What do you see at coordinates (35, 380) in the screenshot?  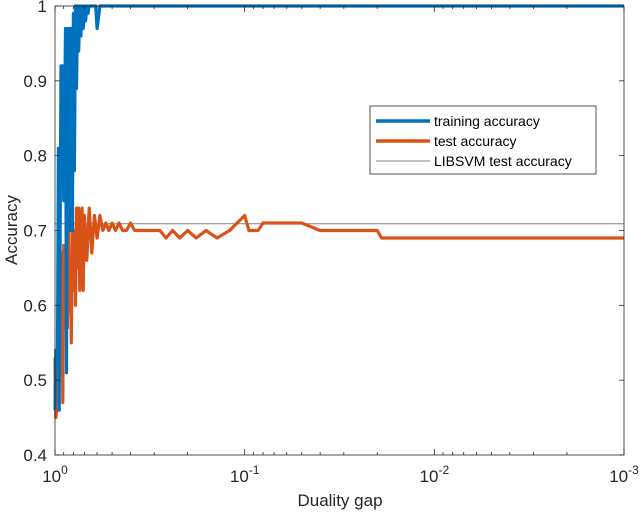 I see `y-tick-label: 0.5` at bounding box center [35, 380].